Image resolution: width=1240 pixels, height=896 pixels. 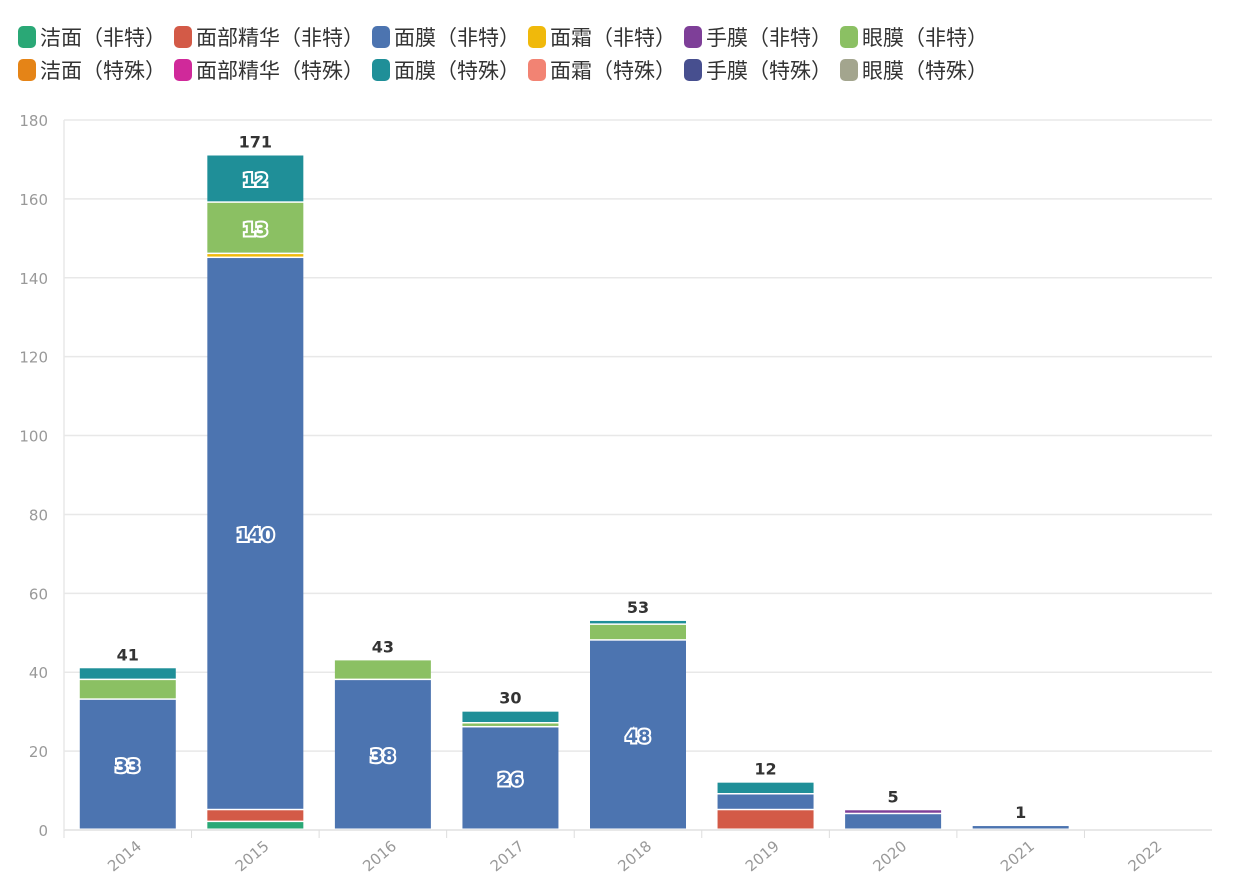 I want to click on segment-label: 38, so click(x=382, y=756).